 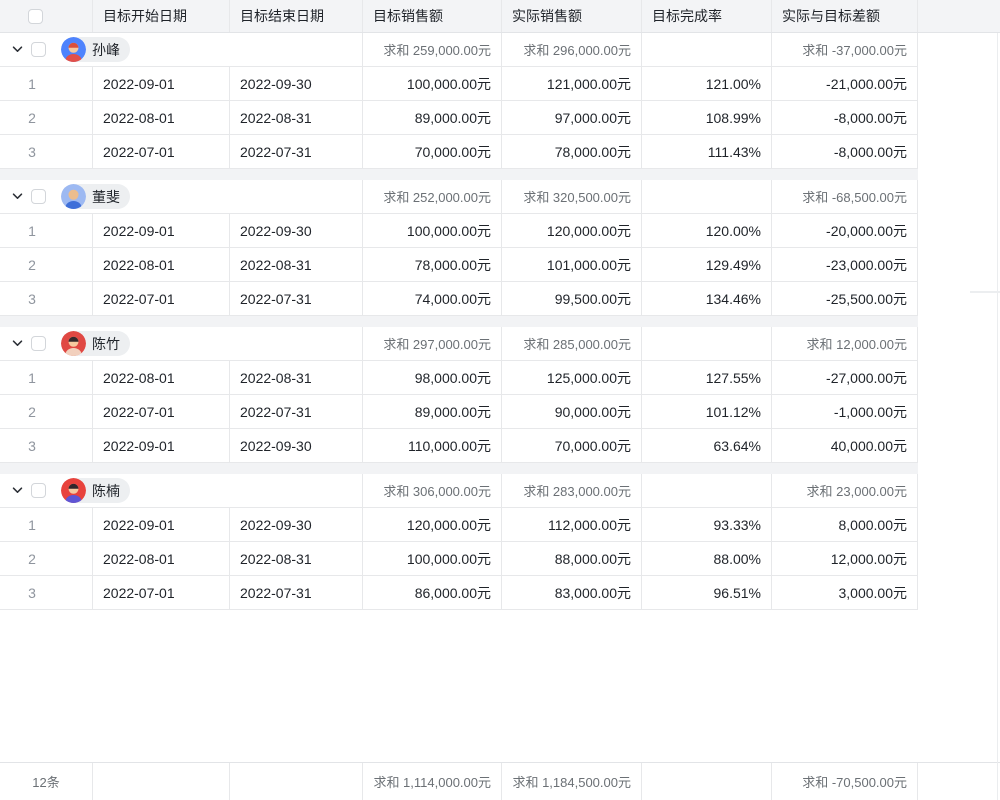 What do you see at coordinates (707, 298) in the screenshot?
I see `cell-completion-rate: 134.46%` at bounding box center [707, 298].